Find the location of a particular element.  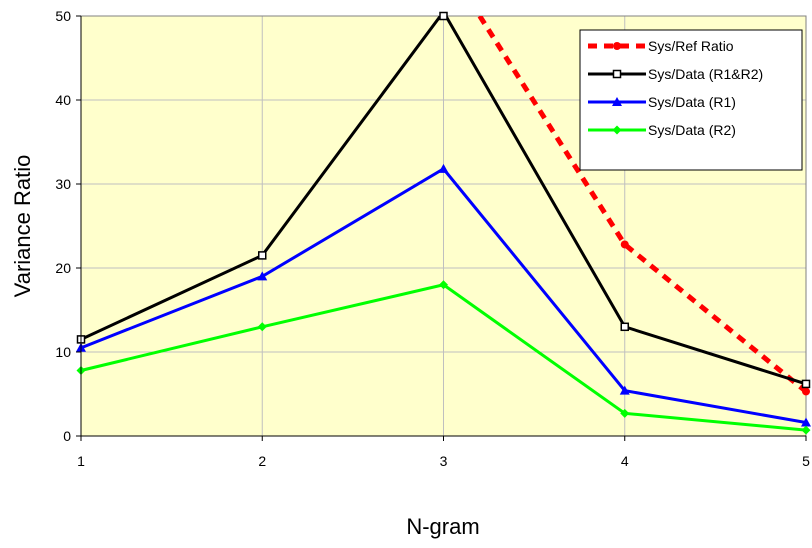

y-tick-label: 10 is located at coordinates (63, 352).